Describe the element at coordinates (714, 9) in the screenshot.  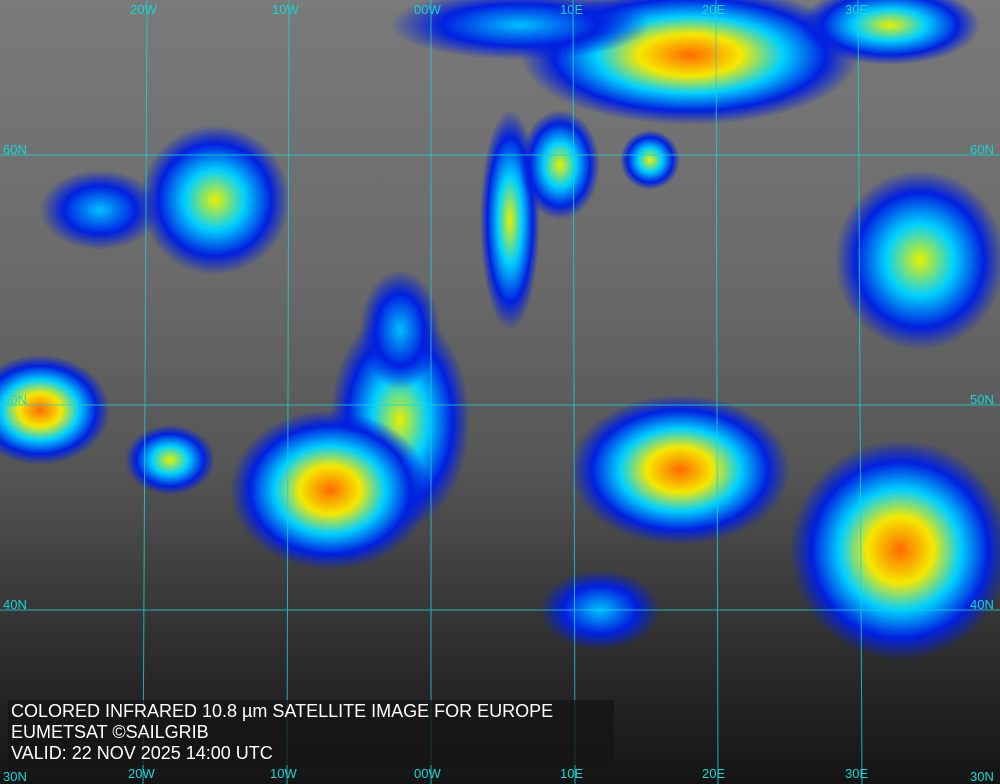
I see `lon-label-20e-top: 20E` at that location.